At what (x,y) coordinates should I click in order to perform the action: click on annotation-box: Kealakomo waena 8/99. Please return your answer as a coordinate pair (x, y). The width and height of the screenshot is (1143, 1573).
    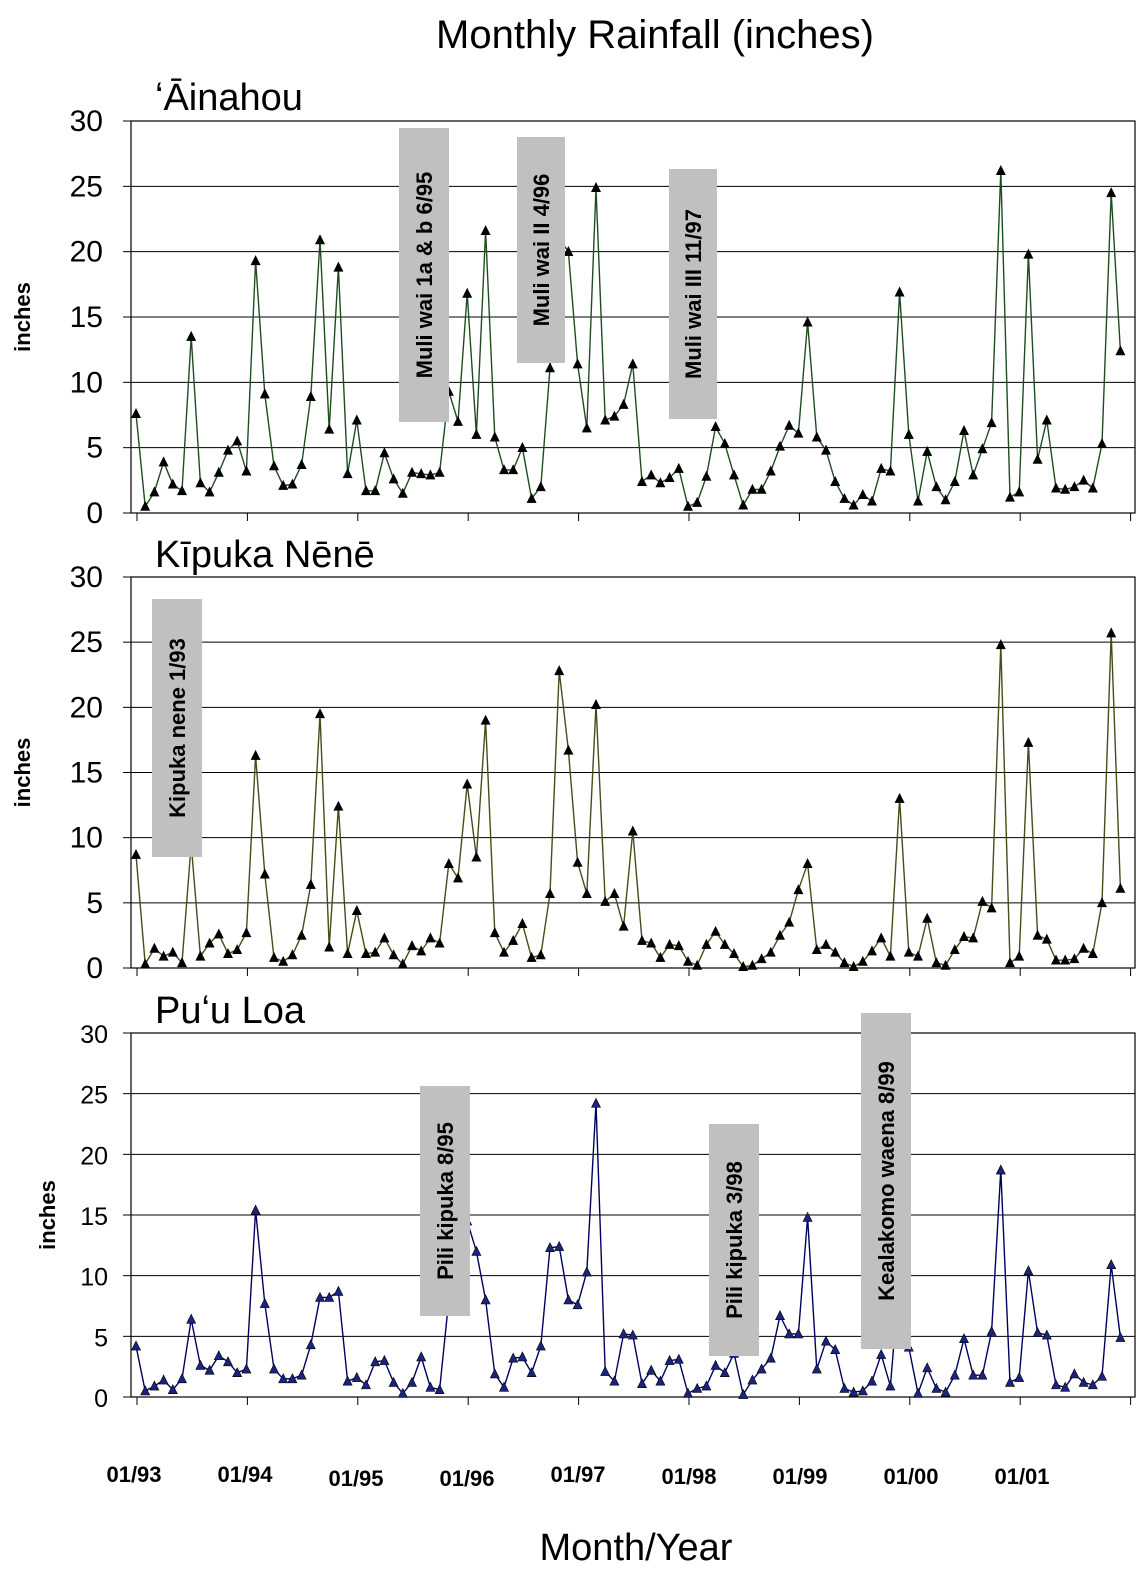
    Looking at the image, I should click on (886, 1181).